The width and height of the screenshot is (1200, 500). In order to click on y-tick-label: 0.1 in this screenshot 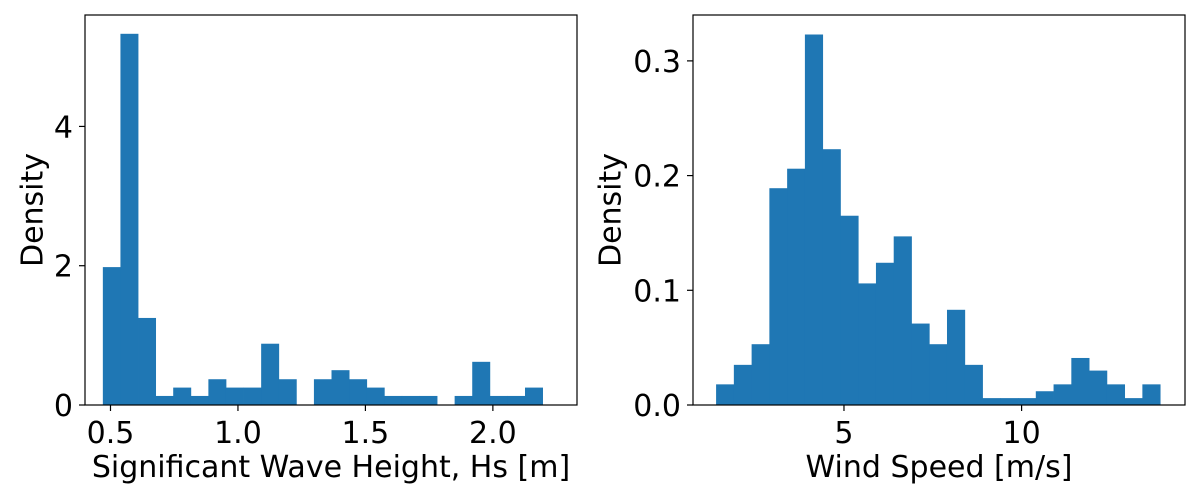, I will do `click(657, 291)`.